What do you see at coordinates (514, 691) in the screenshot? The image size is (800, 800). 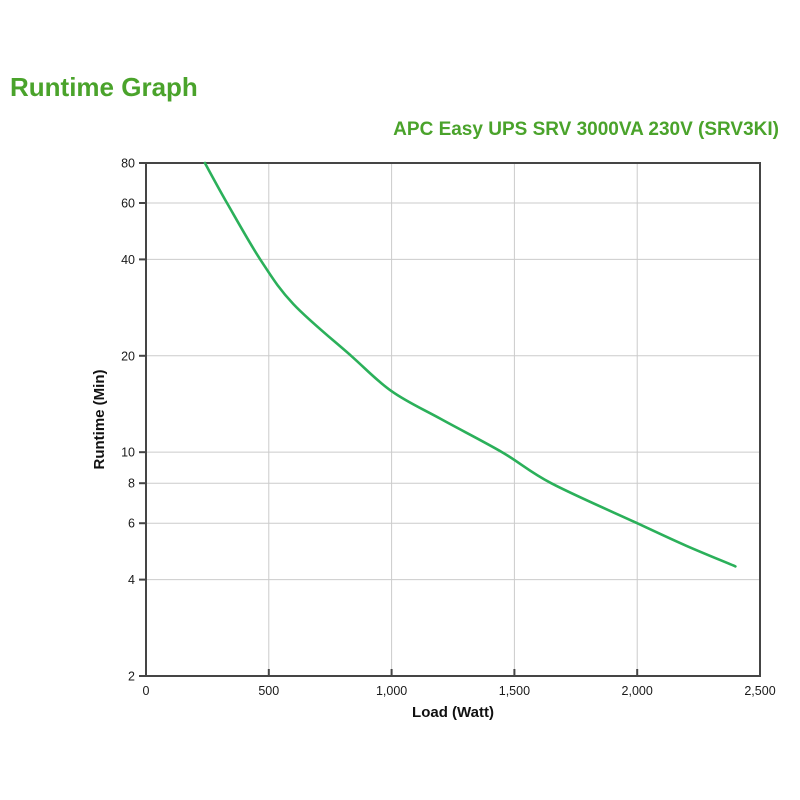 I see `x-tick-label: 1,500` at bounding box center [514, 691].